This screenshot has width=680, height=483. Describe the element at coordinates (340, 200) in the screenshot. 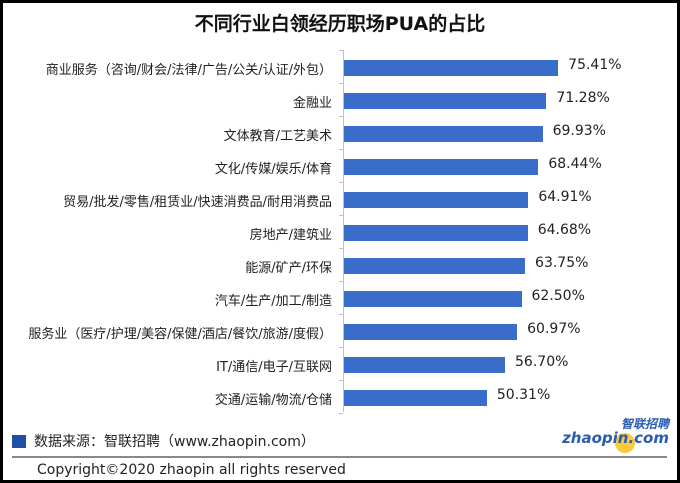

I see `bar-row: 贸易/批发/零售/租赁业/快速消费品/耐用消费品 64.91%` at that location.